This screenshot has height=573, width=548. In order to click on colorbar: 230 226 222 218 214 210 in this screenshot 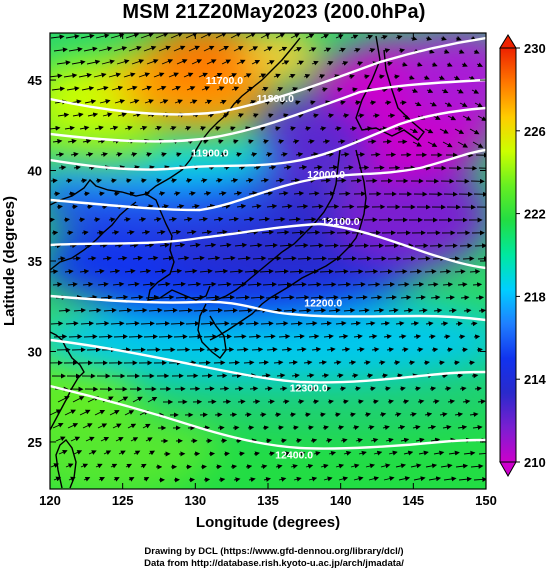, I will do `click(522, 256)`.